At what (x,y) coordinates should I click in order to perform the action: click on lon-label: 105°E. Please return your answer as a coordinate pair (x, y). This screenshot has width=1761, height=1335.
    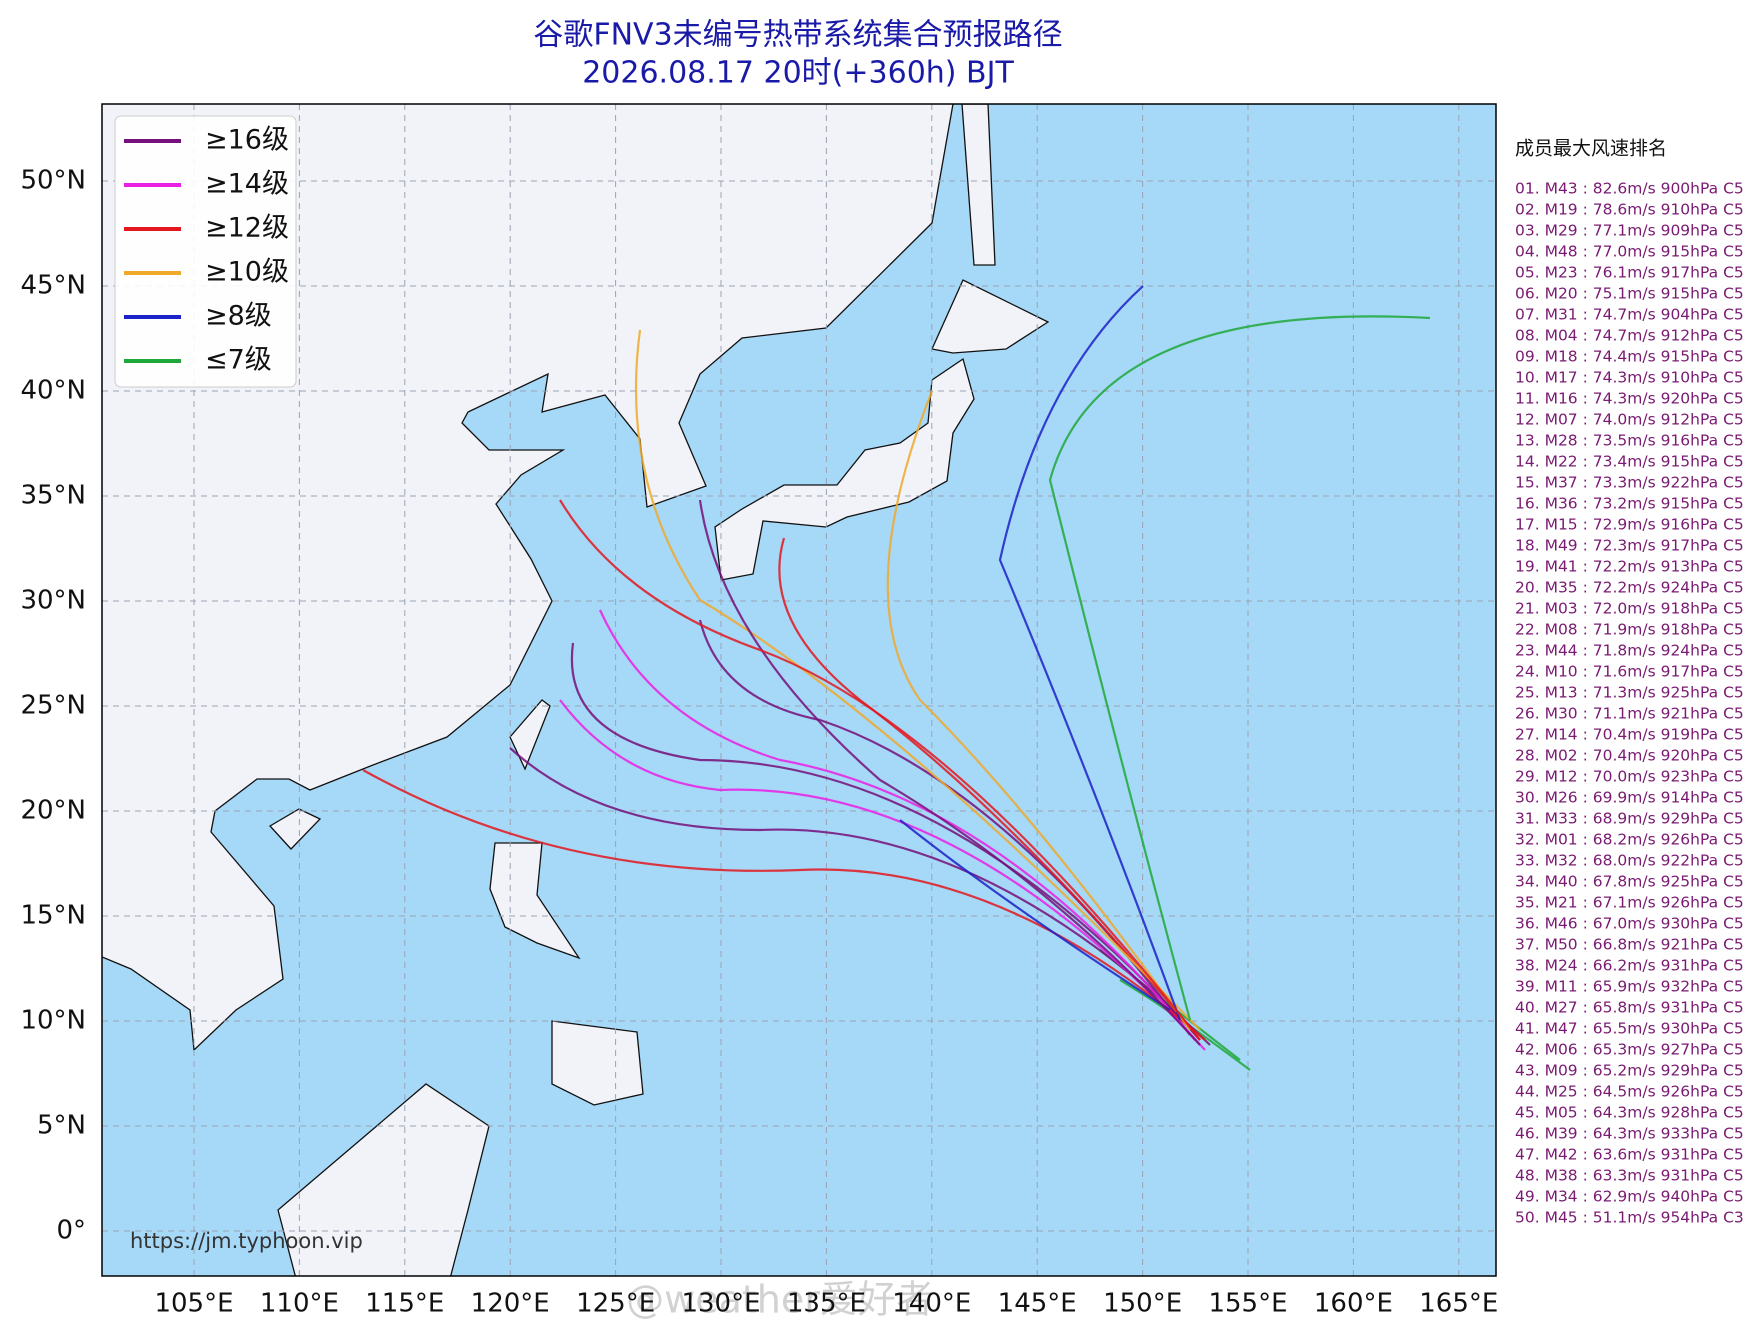
    Looking at the image, I should click on (193, 1304).